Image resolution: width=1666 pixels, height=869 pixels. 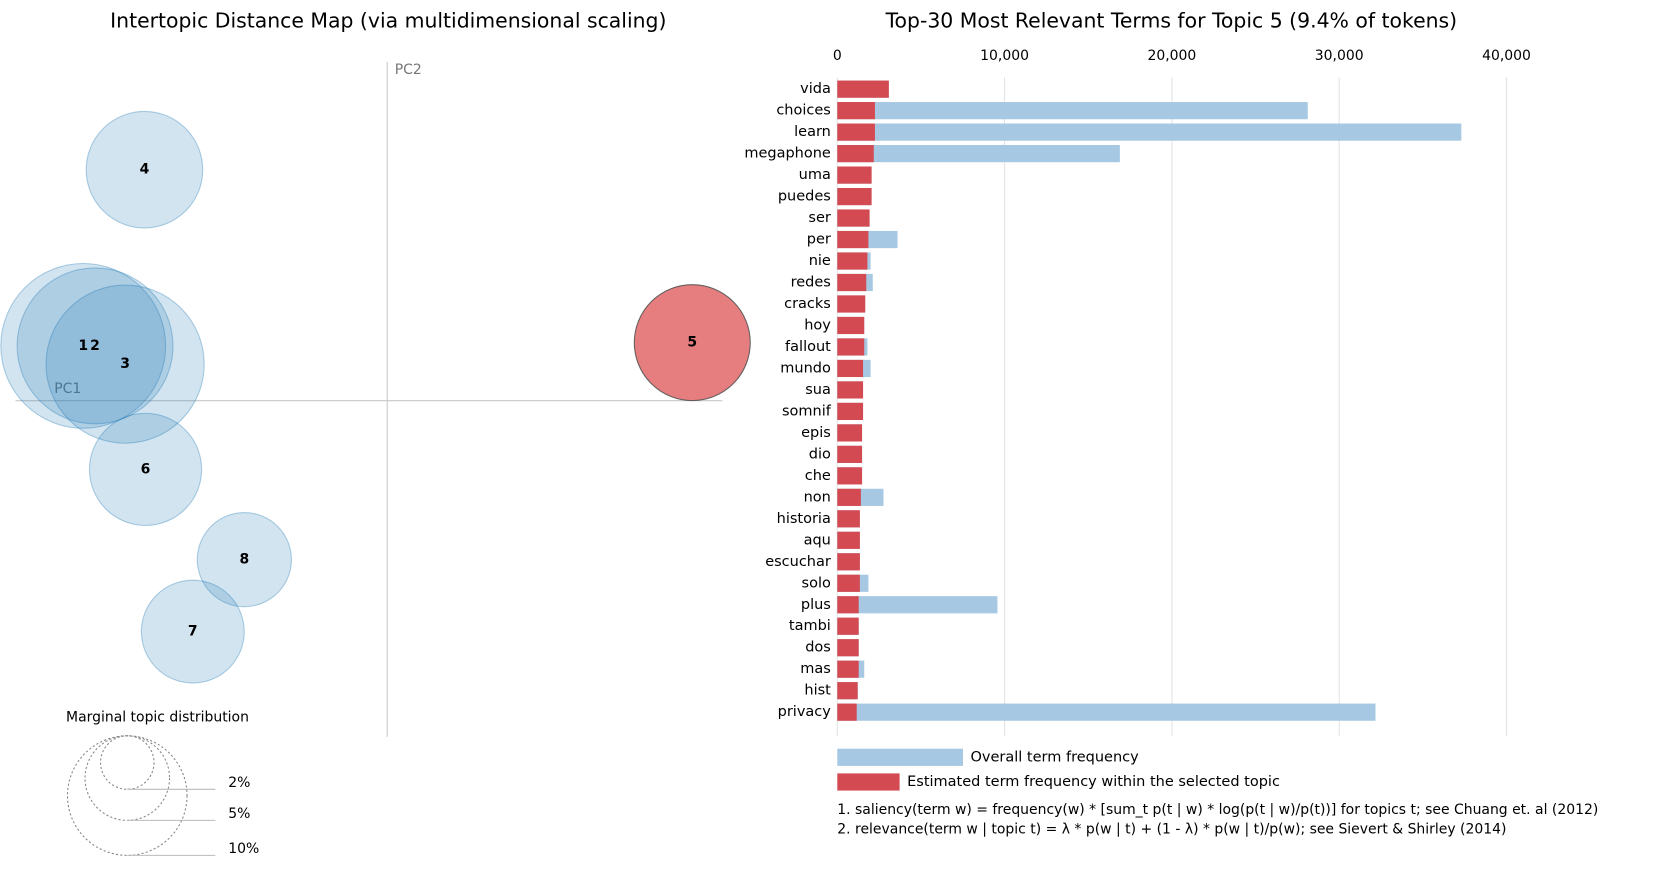 I want to click on term-label: privacy, so click(x=805, y=712).